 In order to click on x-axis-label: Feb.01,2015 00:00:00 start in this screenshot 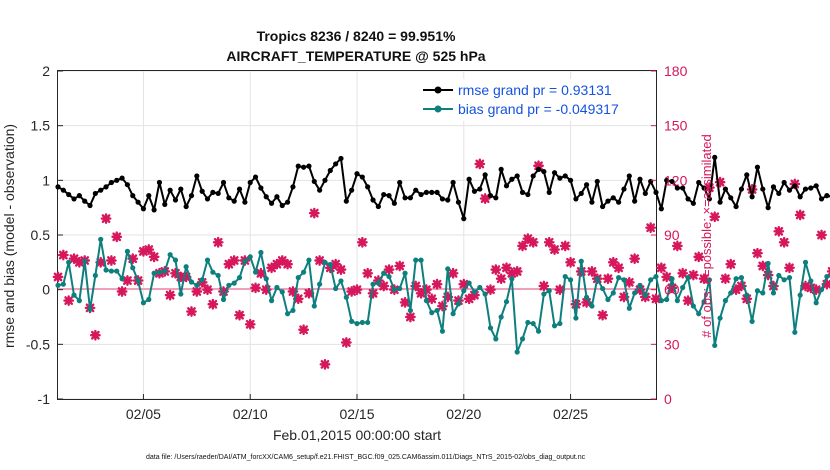, I will do `click(357, 435)`.